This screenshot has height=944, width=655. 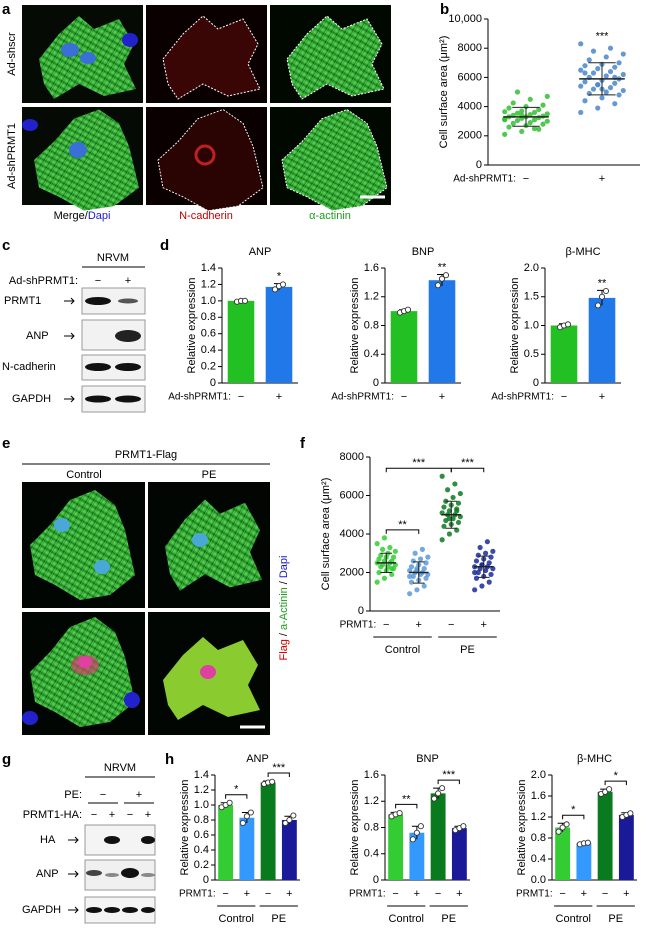 I want to click on x-axis-label: PRMT1:, so click(x=367, y=894).